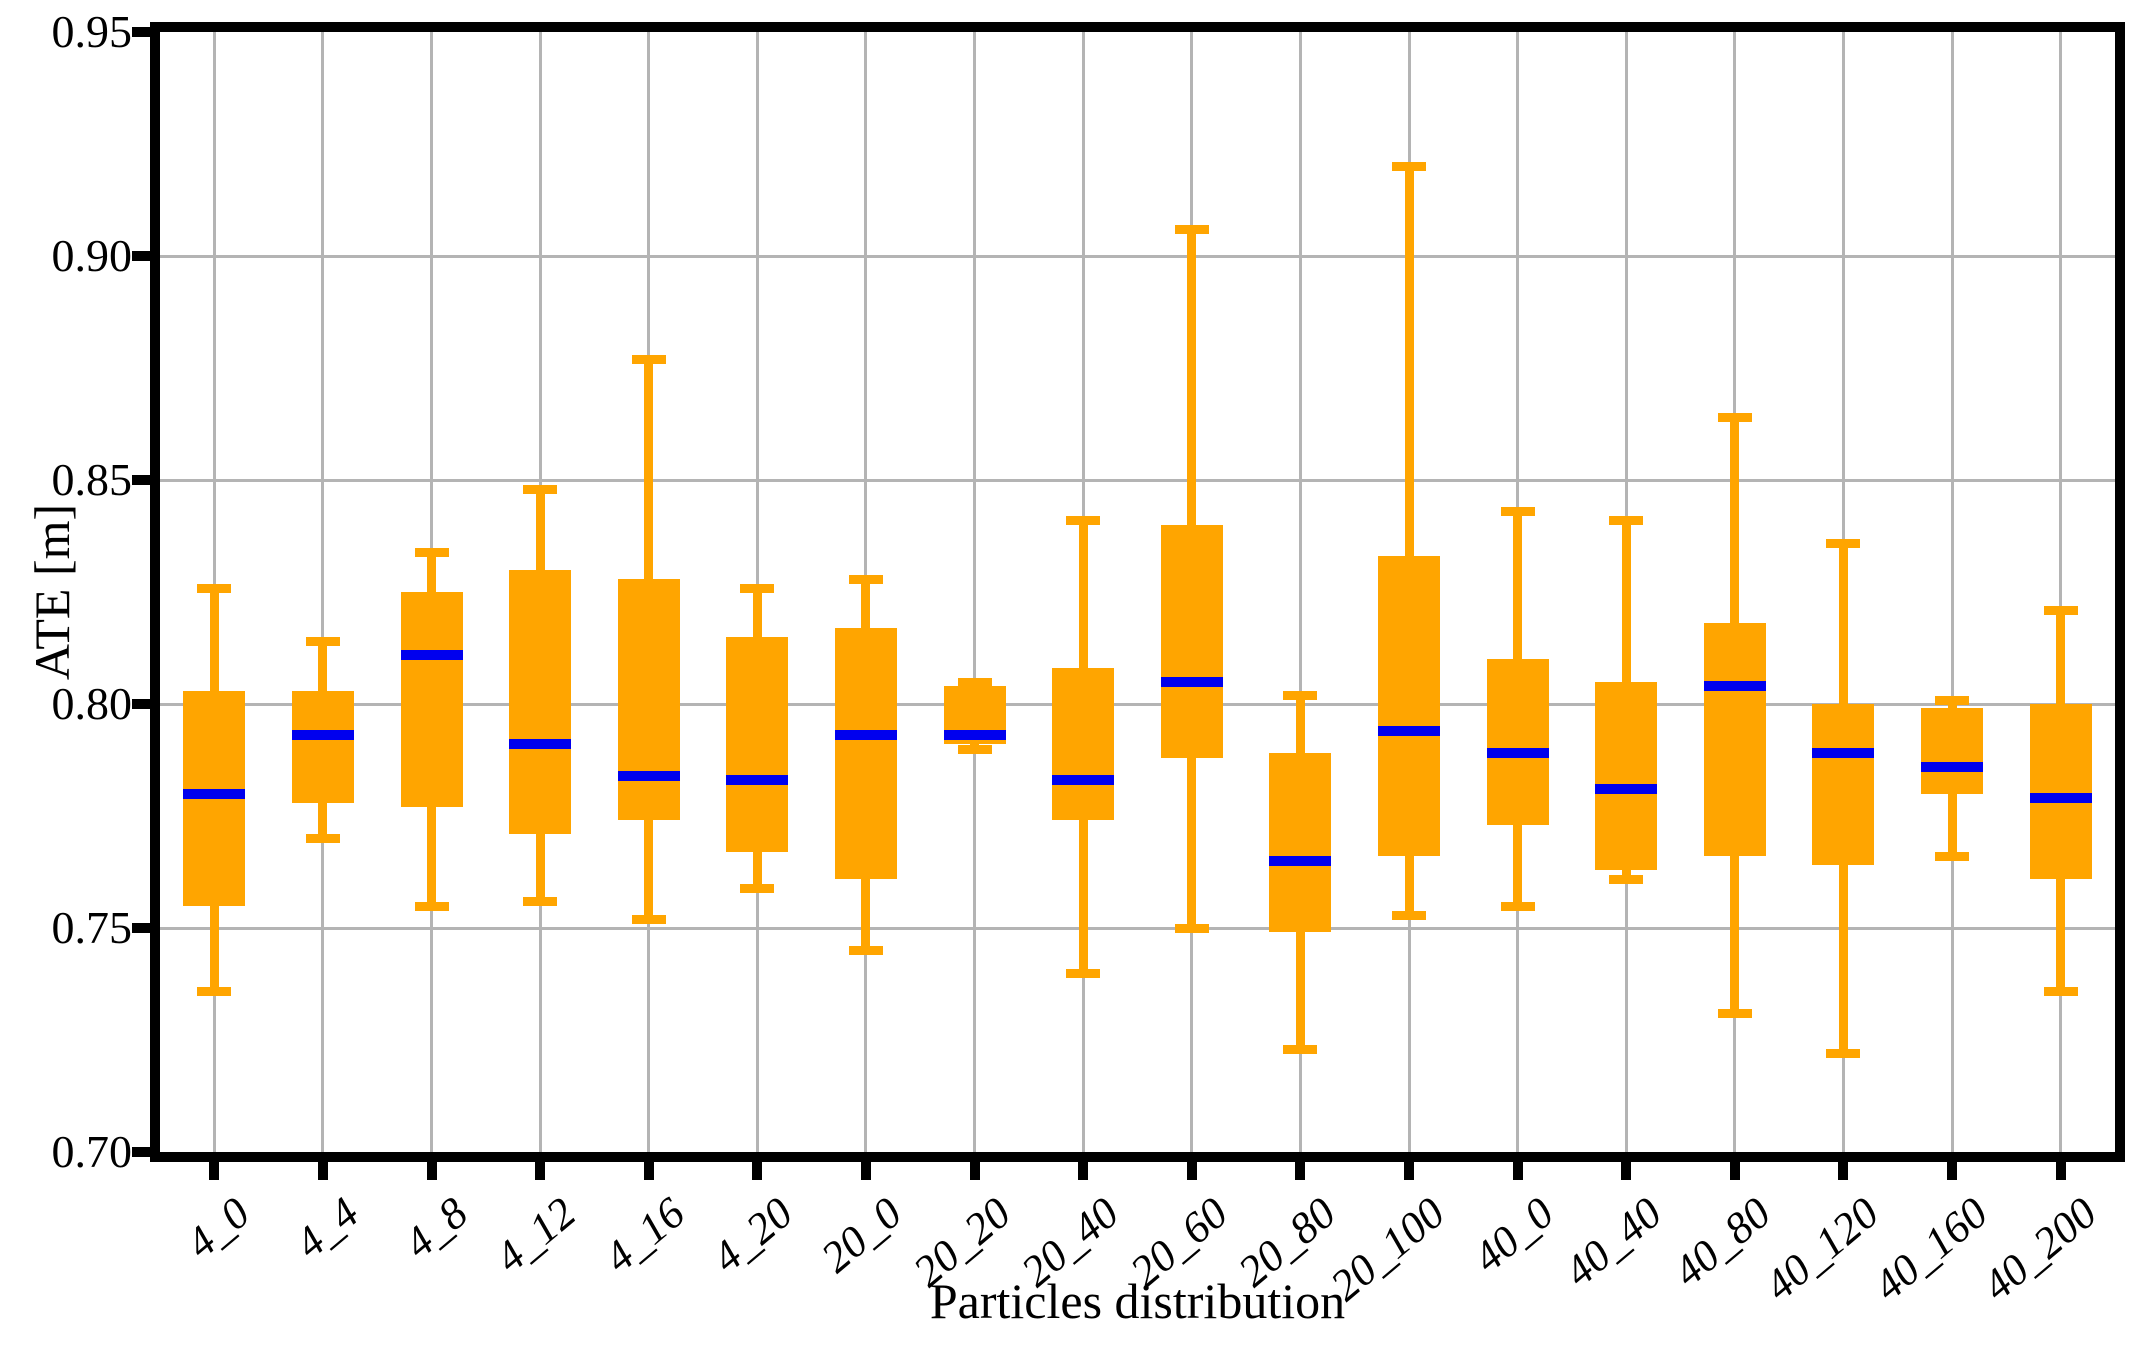 This screenshot has width=2133, height=1350. What do you see at coordinates (753, 1235) in the screenshot?
I see `x-tick-label-4_20: 4_20` at bounding box center [753, 1235].